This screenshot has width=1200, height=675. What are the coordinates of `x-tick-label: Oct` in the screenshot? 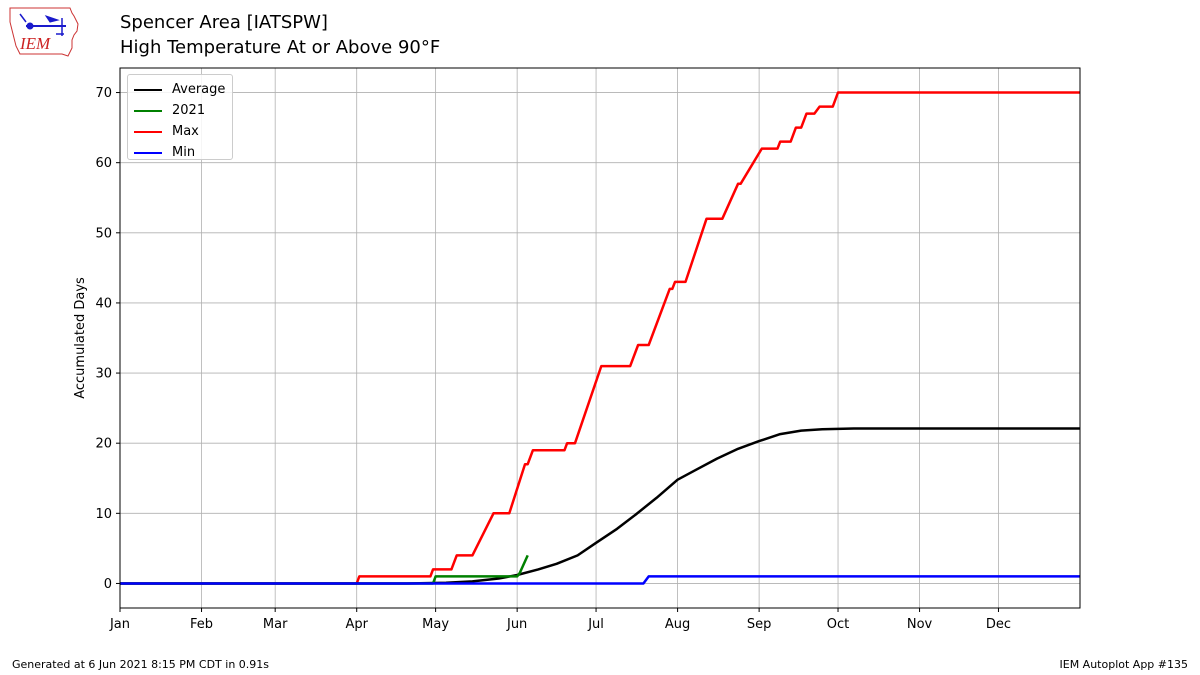 It's located at (838, 624).